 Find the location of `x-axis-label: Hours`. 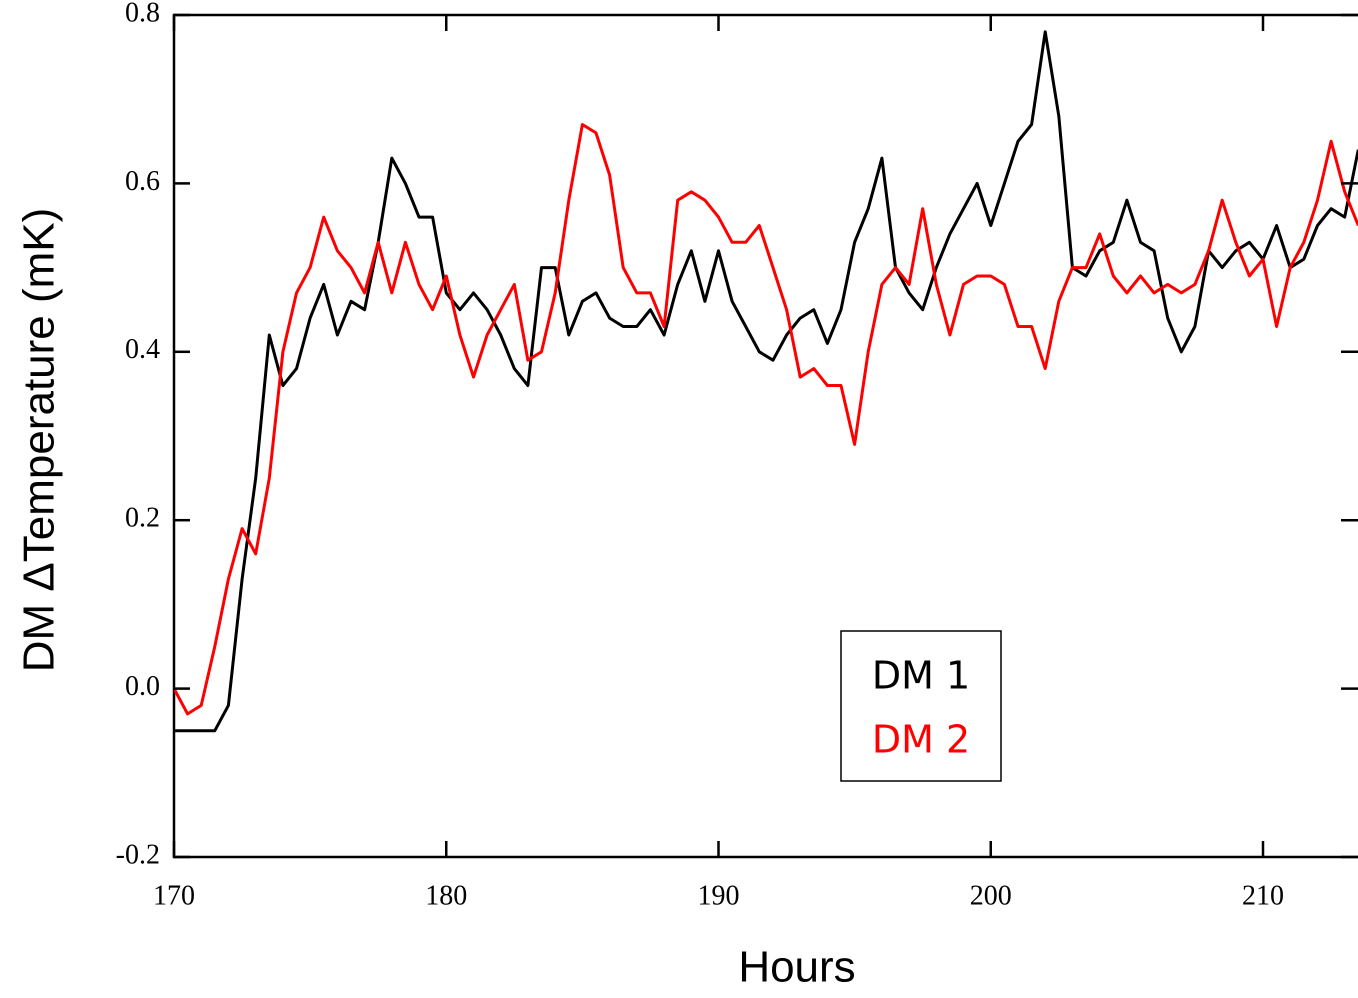

x-axis-label: Hours is located at coordinates (796, 967).